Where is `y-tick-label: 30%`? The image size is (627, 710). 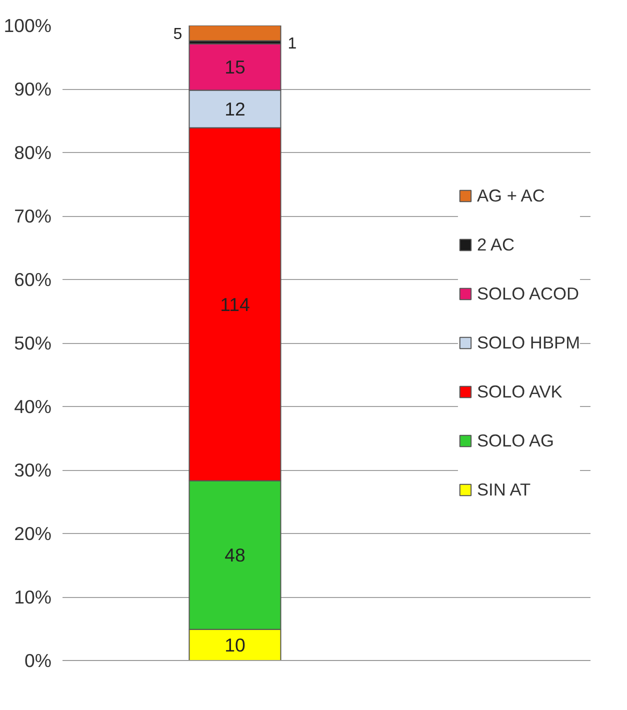 y-tick-label: 30% is located at coordinates (33, 470).